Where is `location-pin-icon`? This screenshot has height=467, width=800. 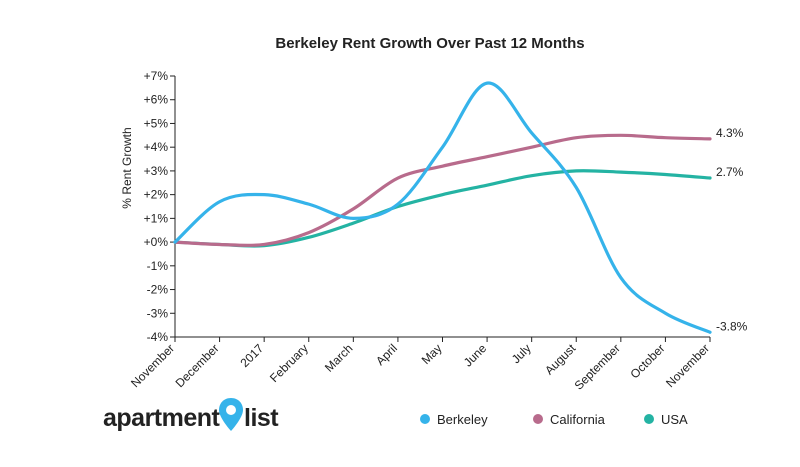 location-pin-icon is located at coordinates (231, 414).